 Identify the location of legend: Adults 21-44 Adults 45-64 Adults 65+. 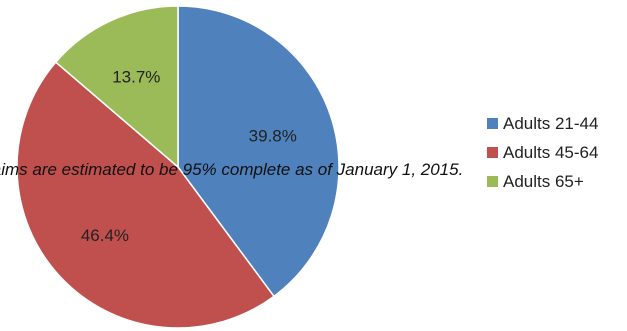
(542, 152).